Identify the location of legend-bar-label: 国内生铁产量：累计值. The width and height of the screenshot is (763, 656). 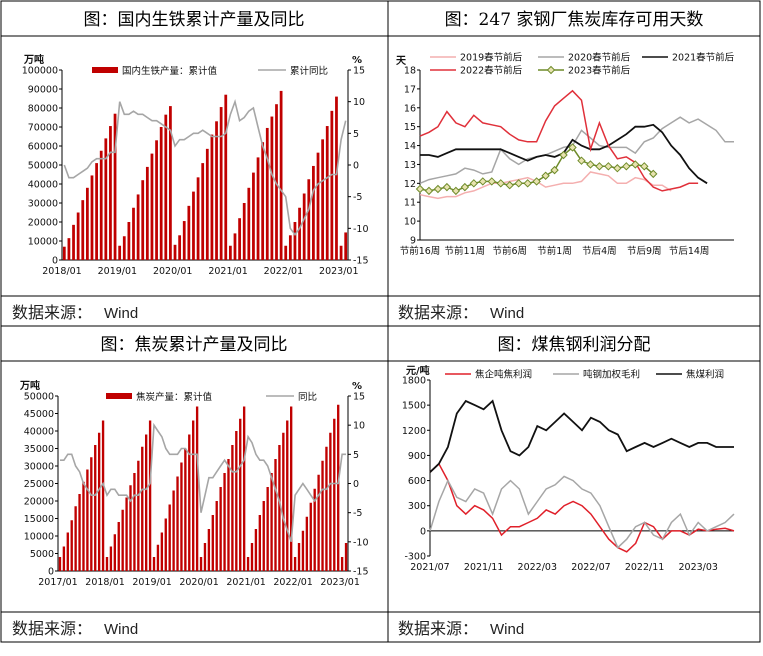
(170, 71).